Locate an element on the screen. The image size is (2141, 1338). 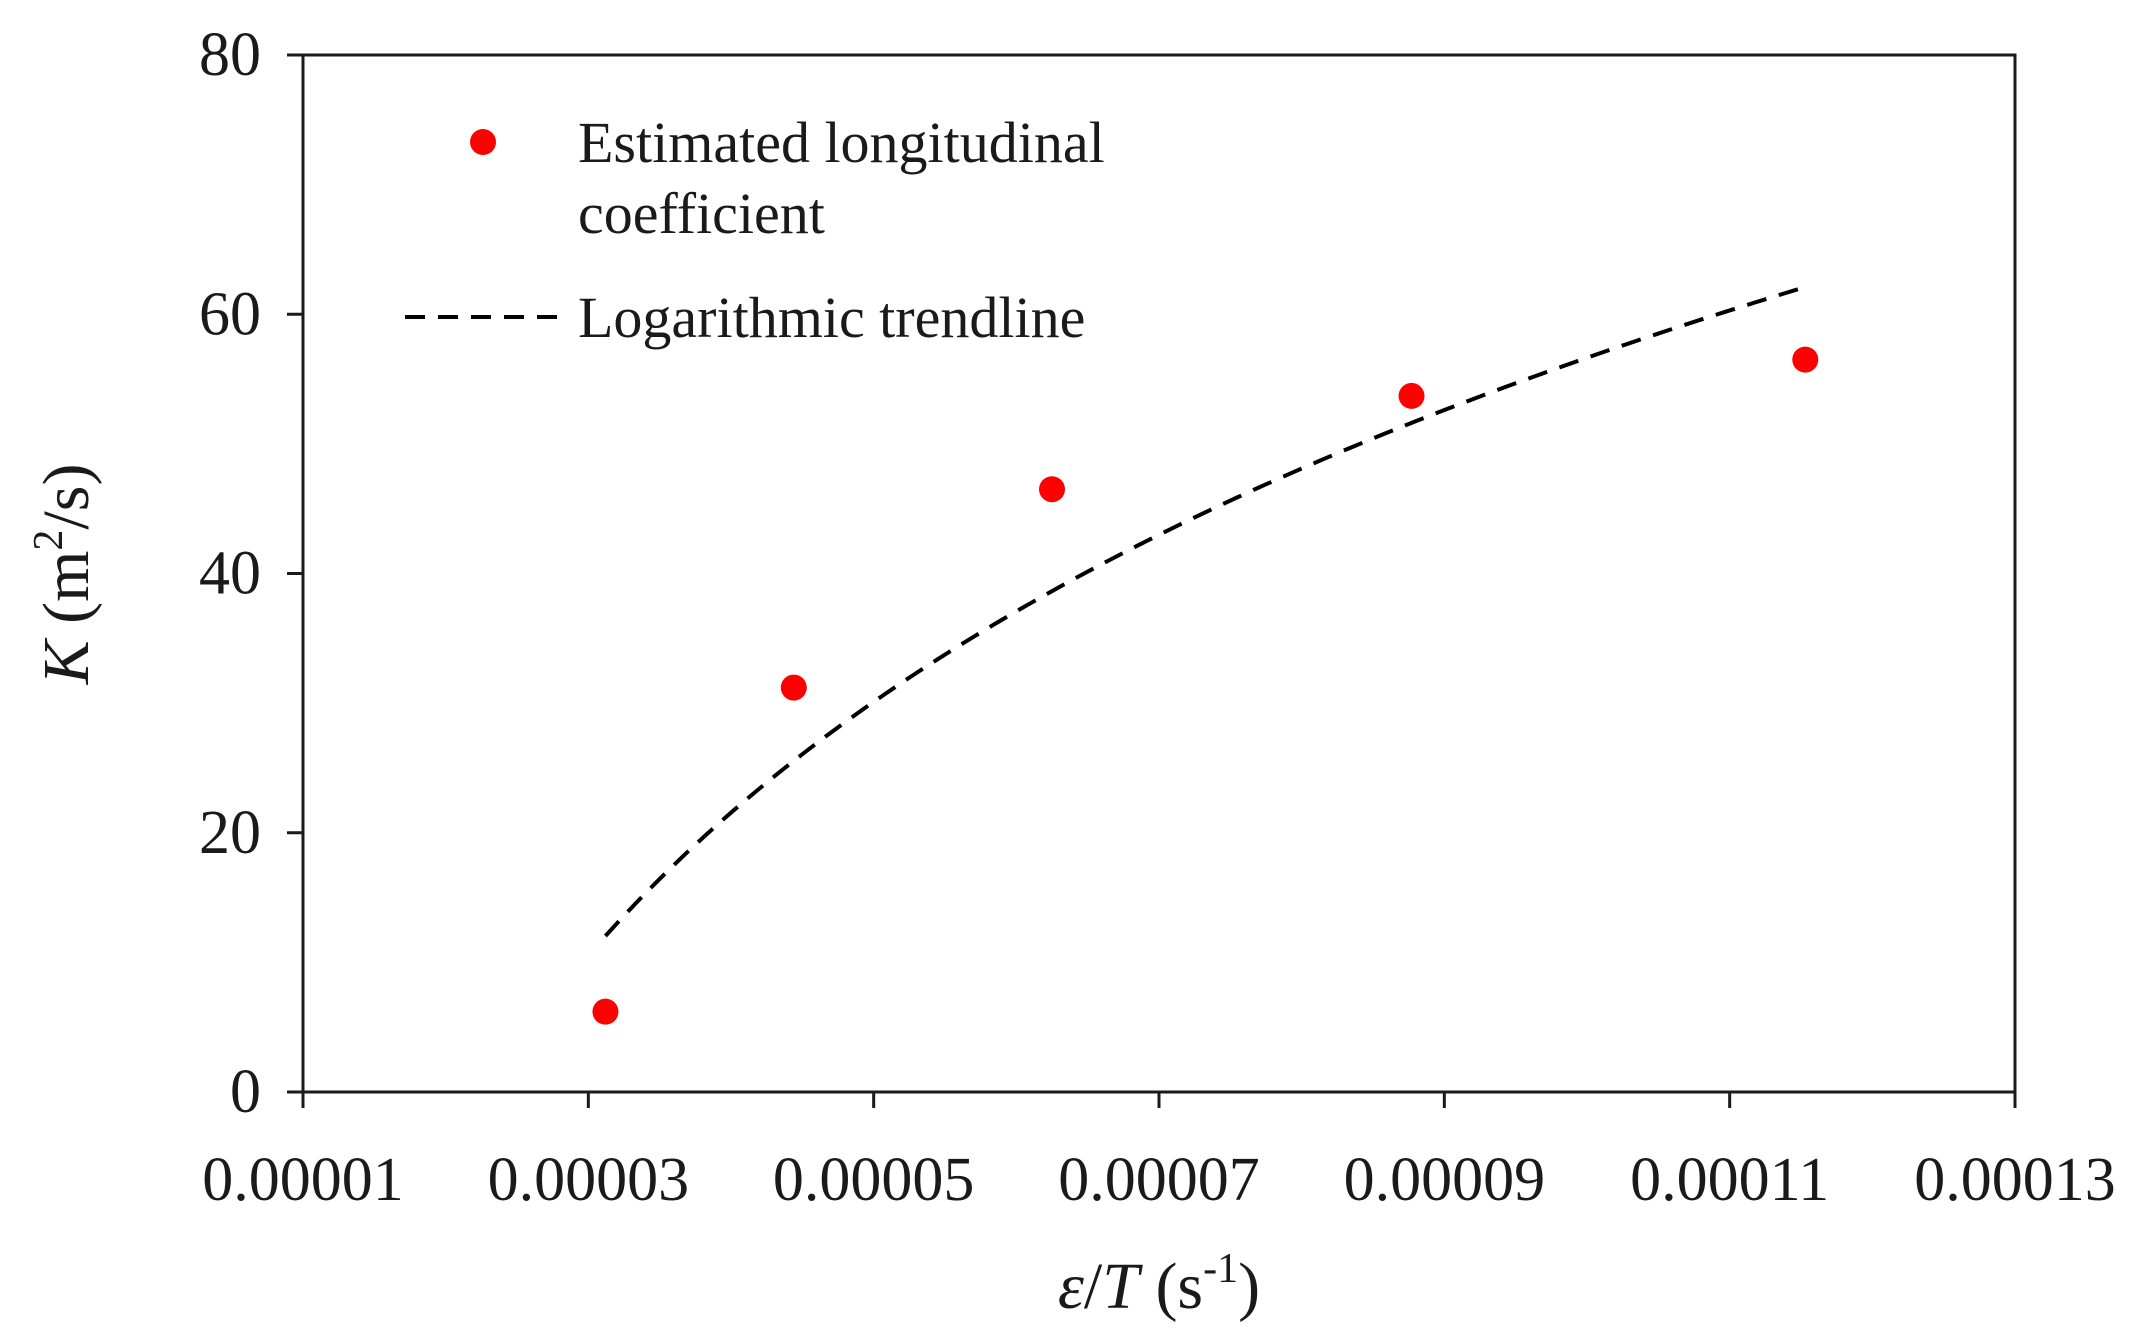
y-tick-label-0: 0 is located at coordinates (245, 1092).